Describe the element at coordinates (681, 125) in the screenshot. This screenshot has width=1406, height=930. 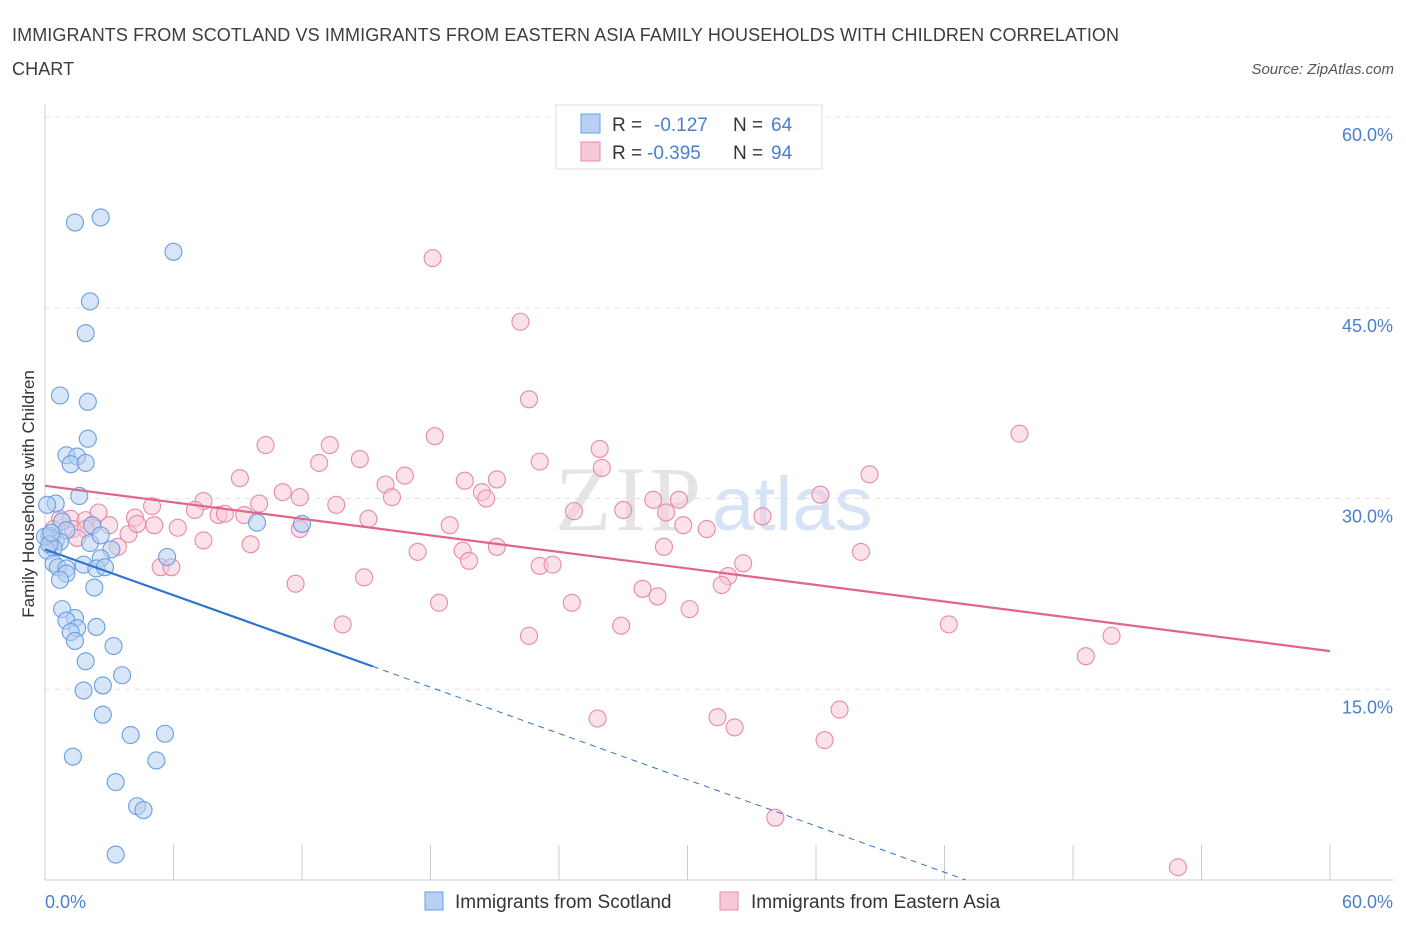
I see `legend-r-value-scotland: -0.127` at that location.